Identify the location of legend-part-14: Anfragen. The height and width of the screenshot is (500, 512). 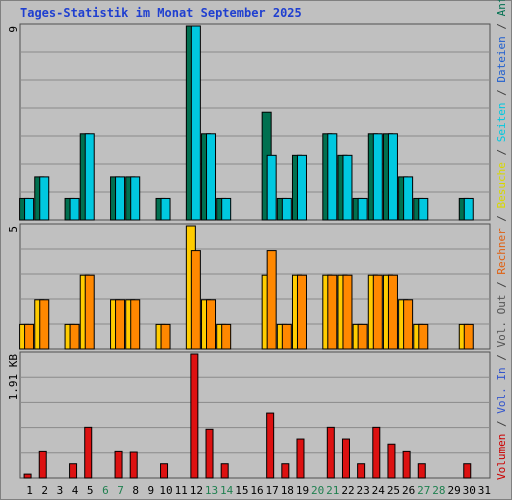
(501, 8).